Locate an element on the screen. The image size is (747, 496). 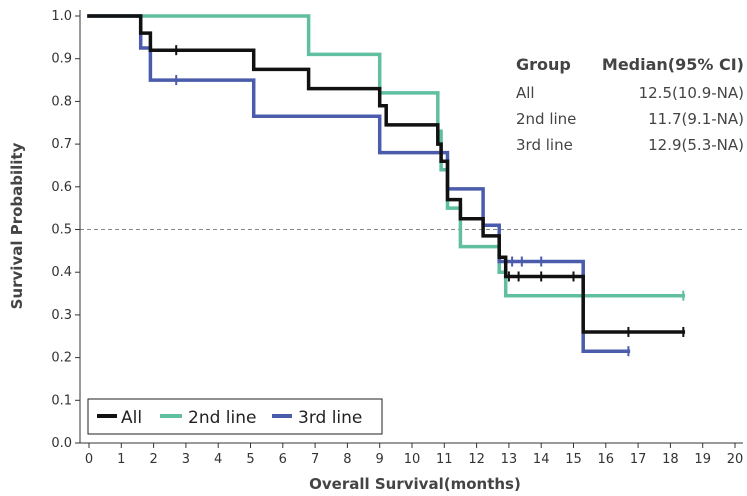
x-tick-label: 9 is located at coordinates (380, 459).